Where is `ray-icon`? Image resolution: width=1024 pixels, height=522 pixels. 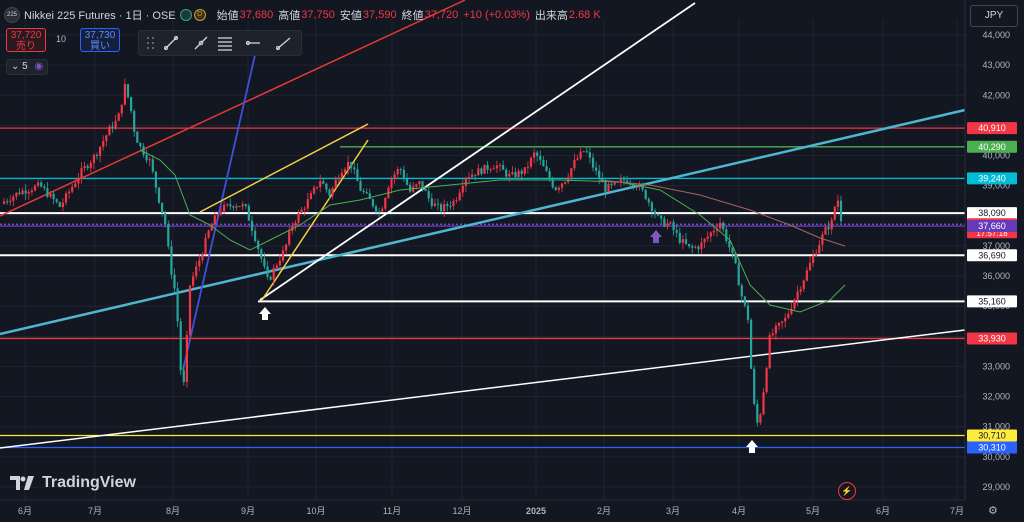
ray-icon is located at coordinates (283, 43).